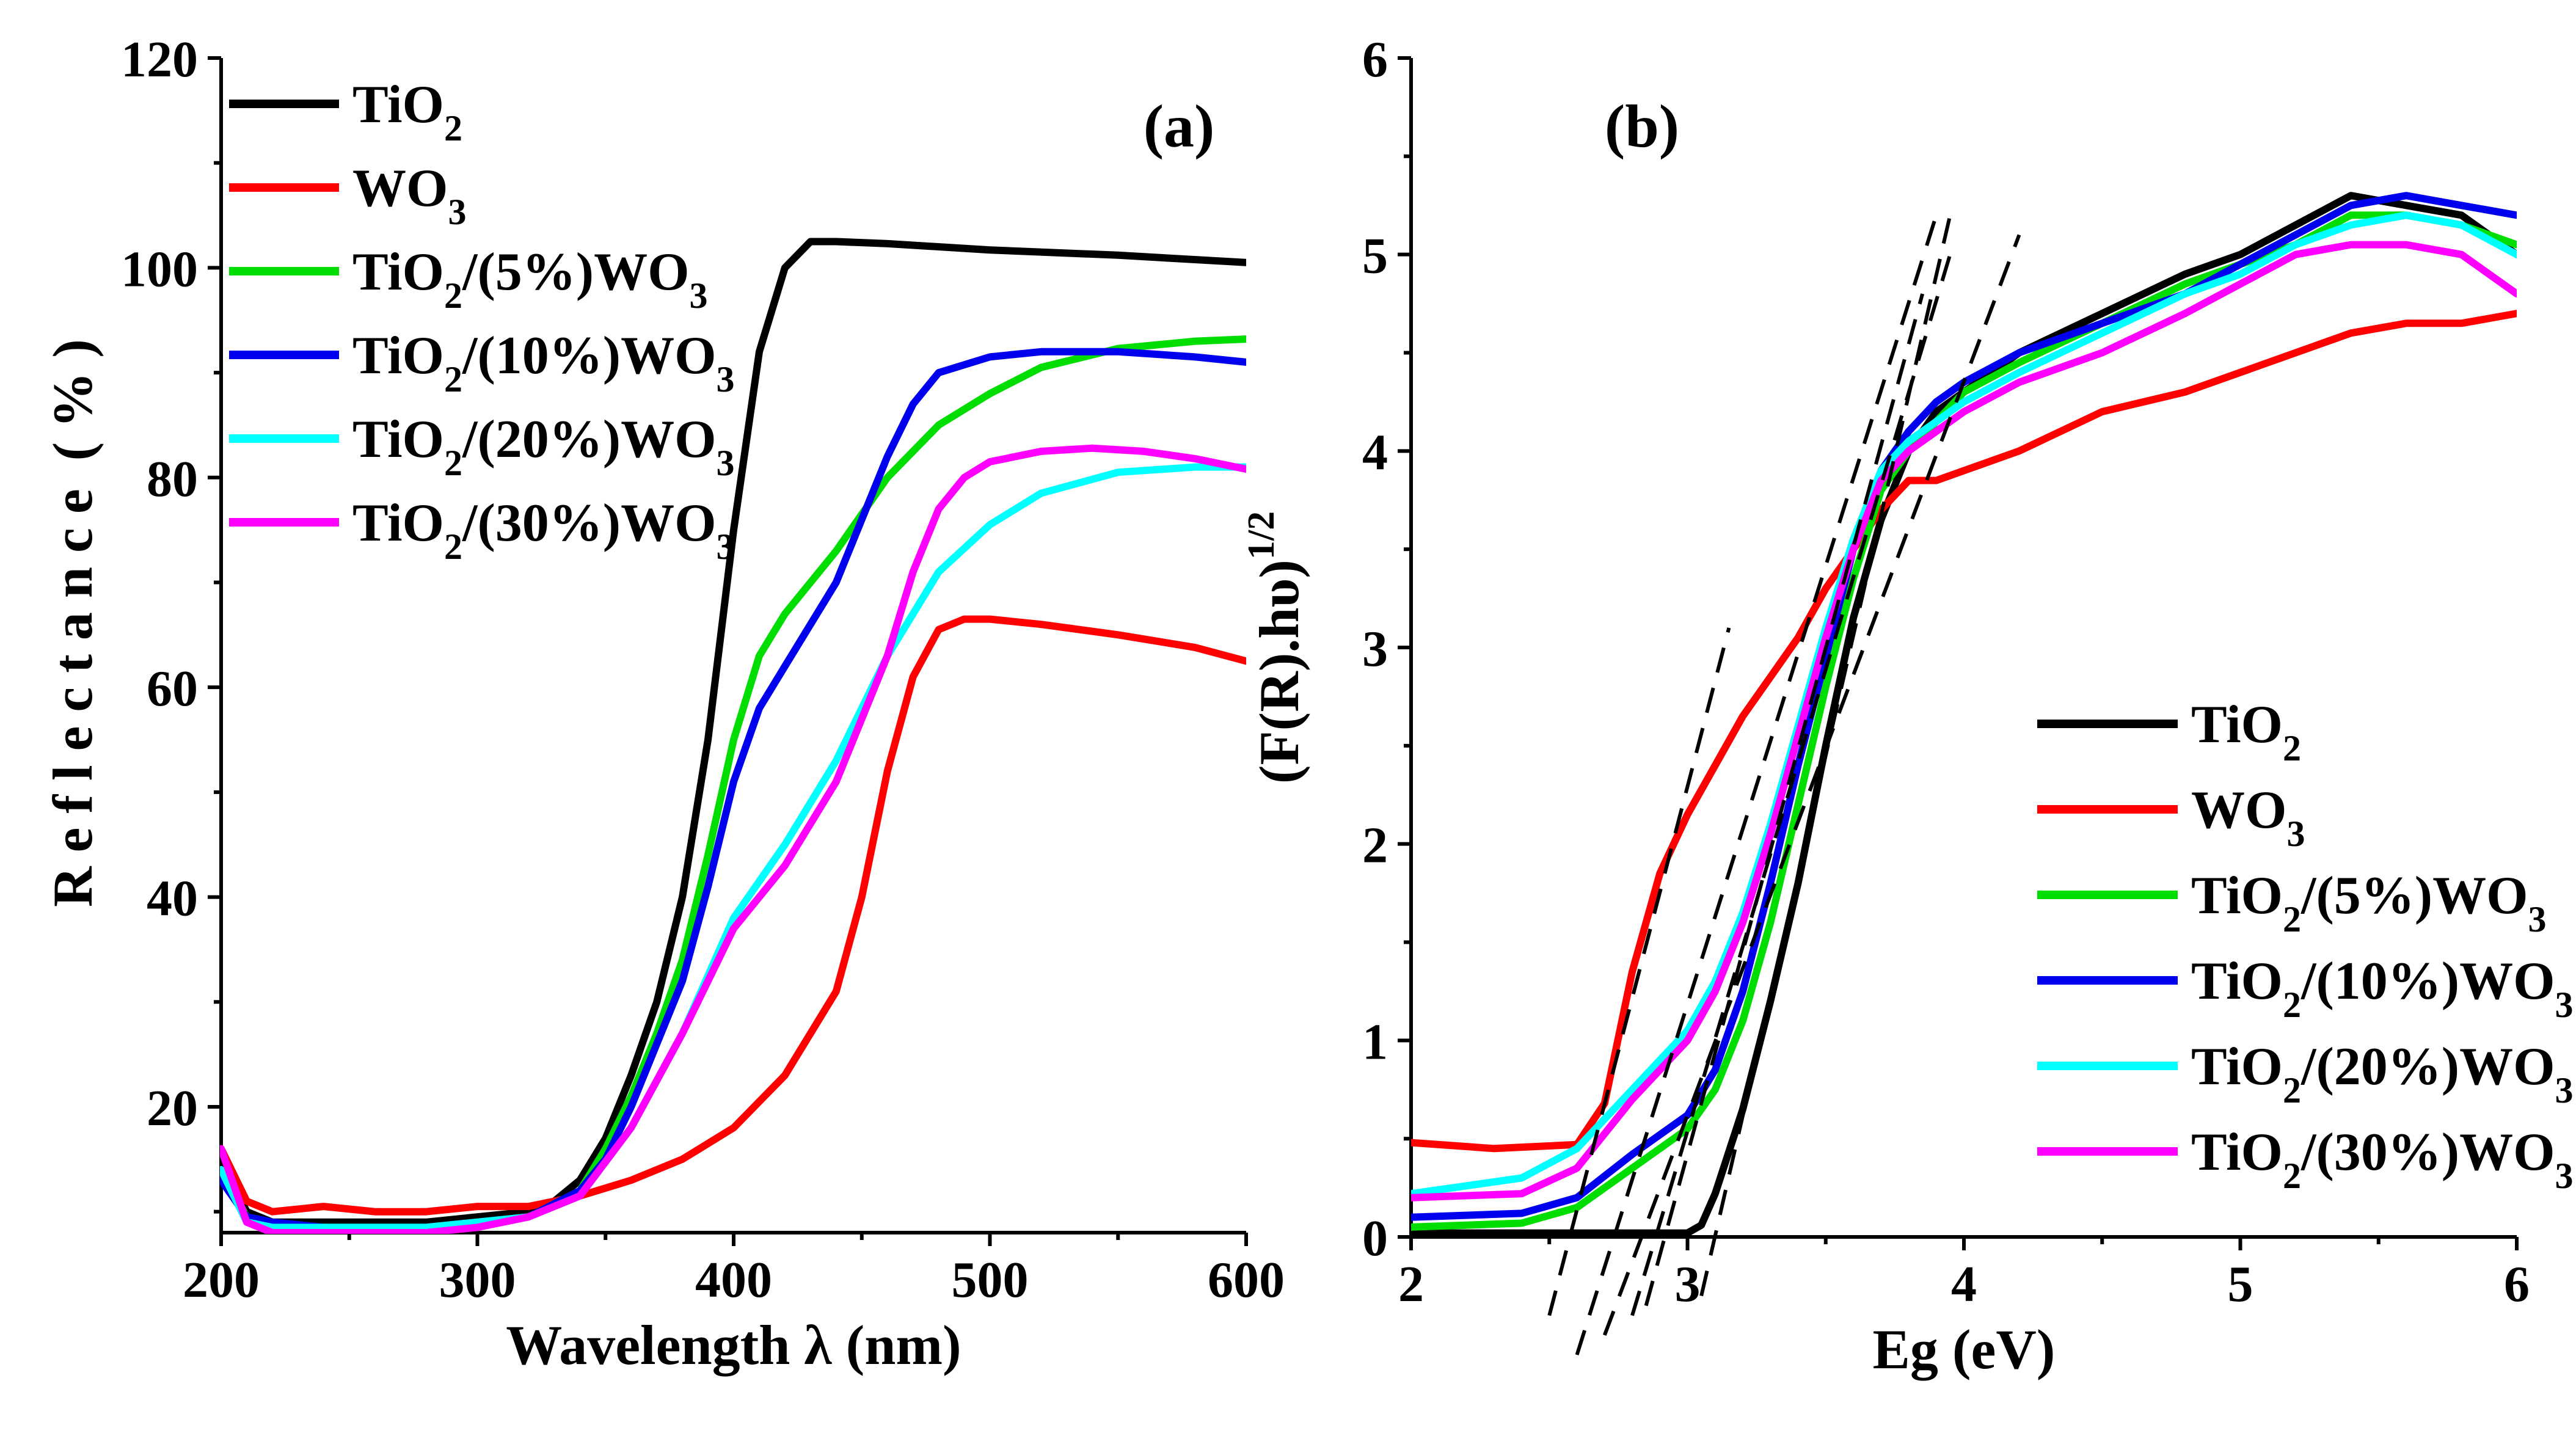 The width and height of the screenshot is (2576, 1433). What do you see at coordinates (1642, 126) in the screenshot?
I see `panel-label: (b)` at bounding box center [1642, 126].